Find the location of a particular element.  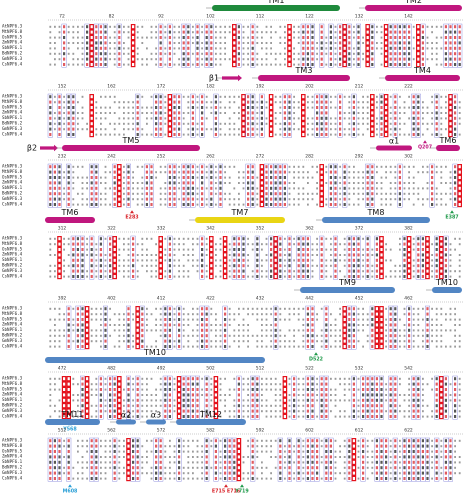

conserved-column is located at coordinates (354, 460).